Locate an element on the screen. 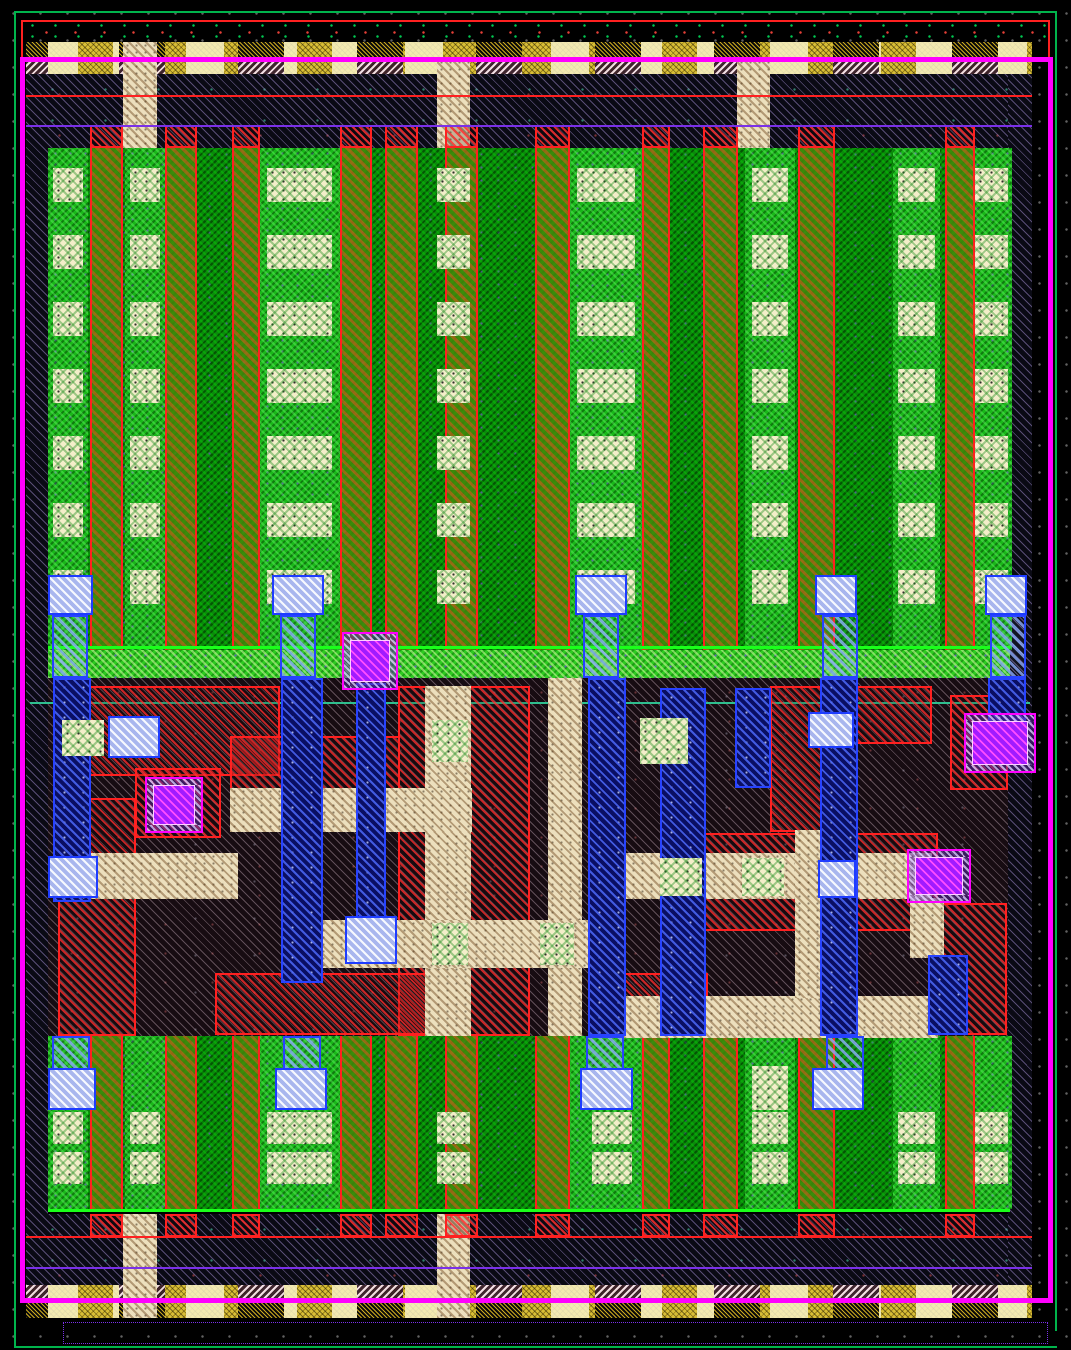 This screenshot has height=1350, width=1071. boundary-marker is located at coordinates (555, 1333).